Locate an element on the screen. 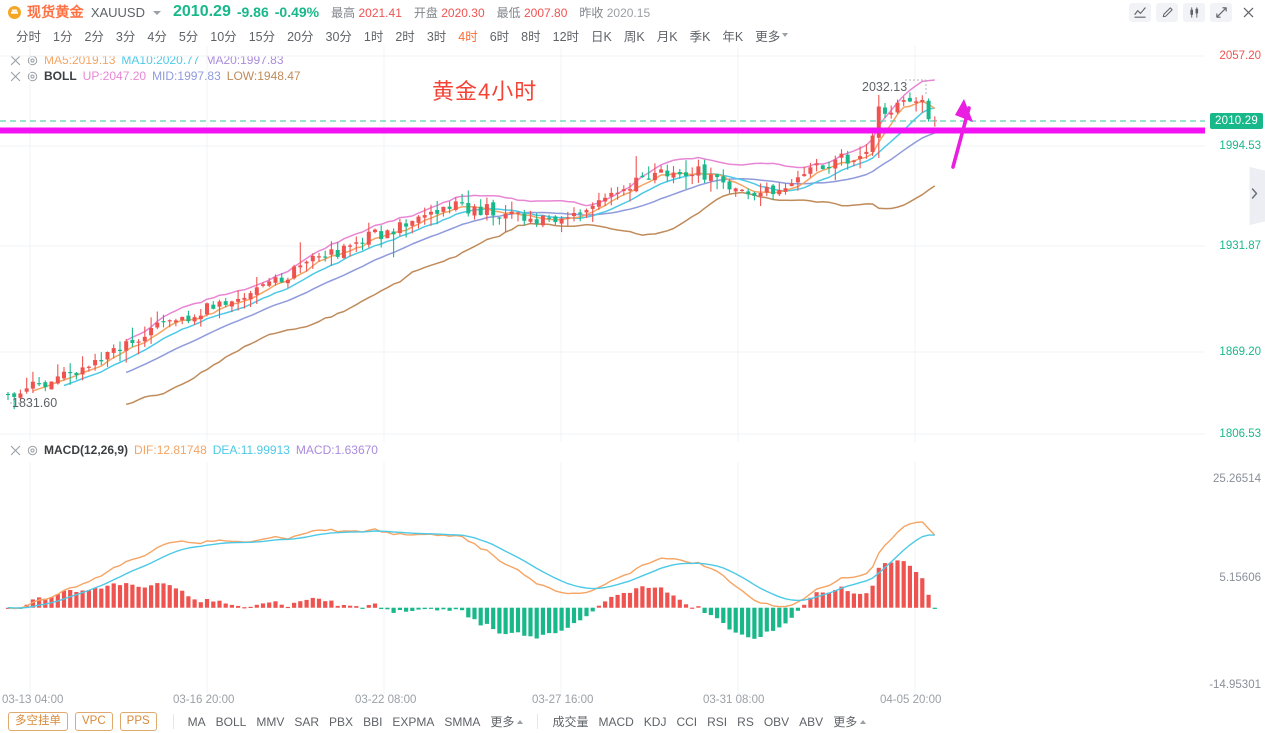 The image size is (1265, 733). timeframe-日K: 日K is located at coordinates (601, 36).